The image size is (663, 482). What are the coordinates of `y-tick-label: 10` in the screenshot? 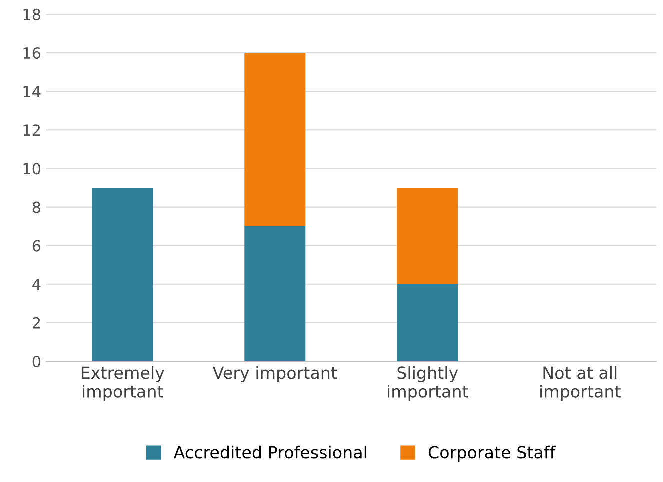 It's located at (32, 169).